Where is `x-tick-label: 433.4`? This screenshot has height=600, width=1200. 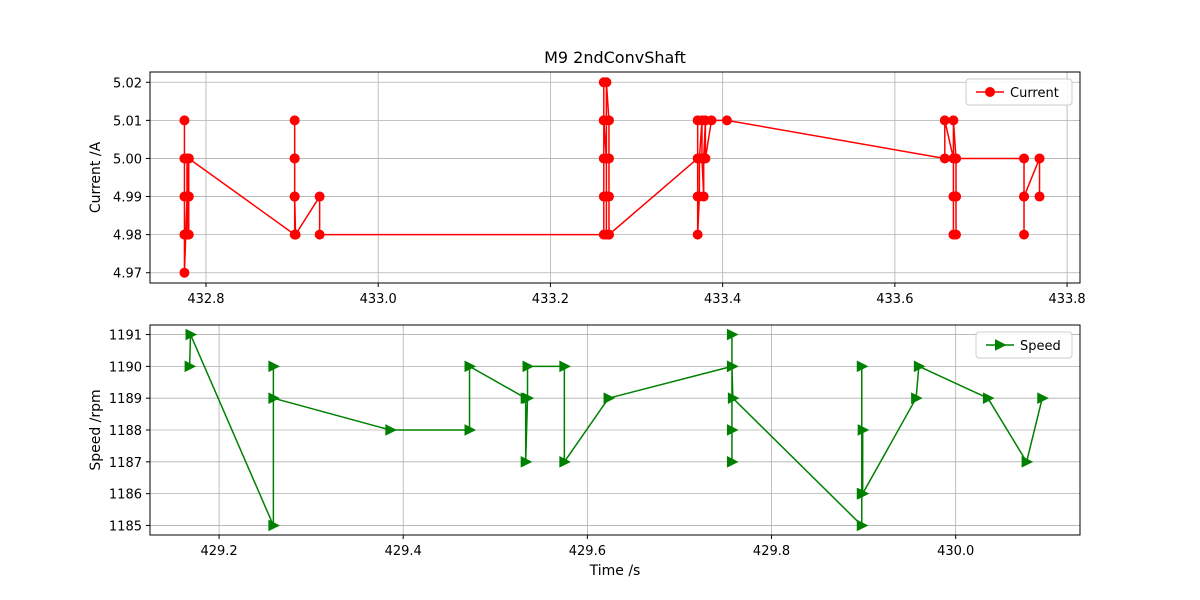
x-tick-label: 433.4 is located at coordinates (722, 299).